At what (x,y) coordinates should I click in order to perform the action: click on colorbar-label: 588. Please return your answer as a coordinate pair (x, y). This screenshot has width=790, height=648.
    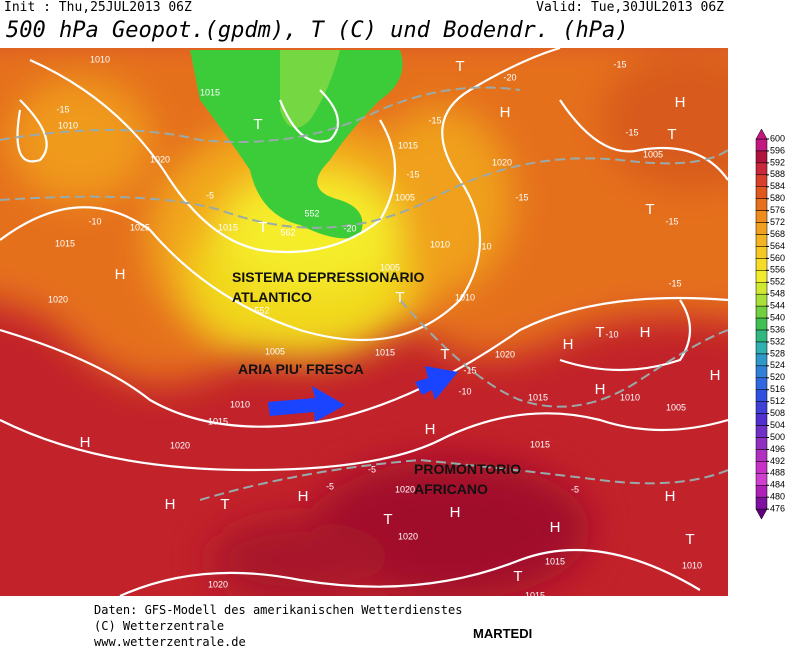
    Looking at the image, I should click on (777, 174).